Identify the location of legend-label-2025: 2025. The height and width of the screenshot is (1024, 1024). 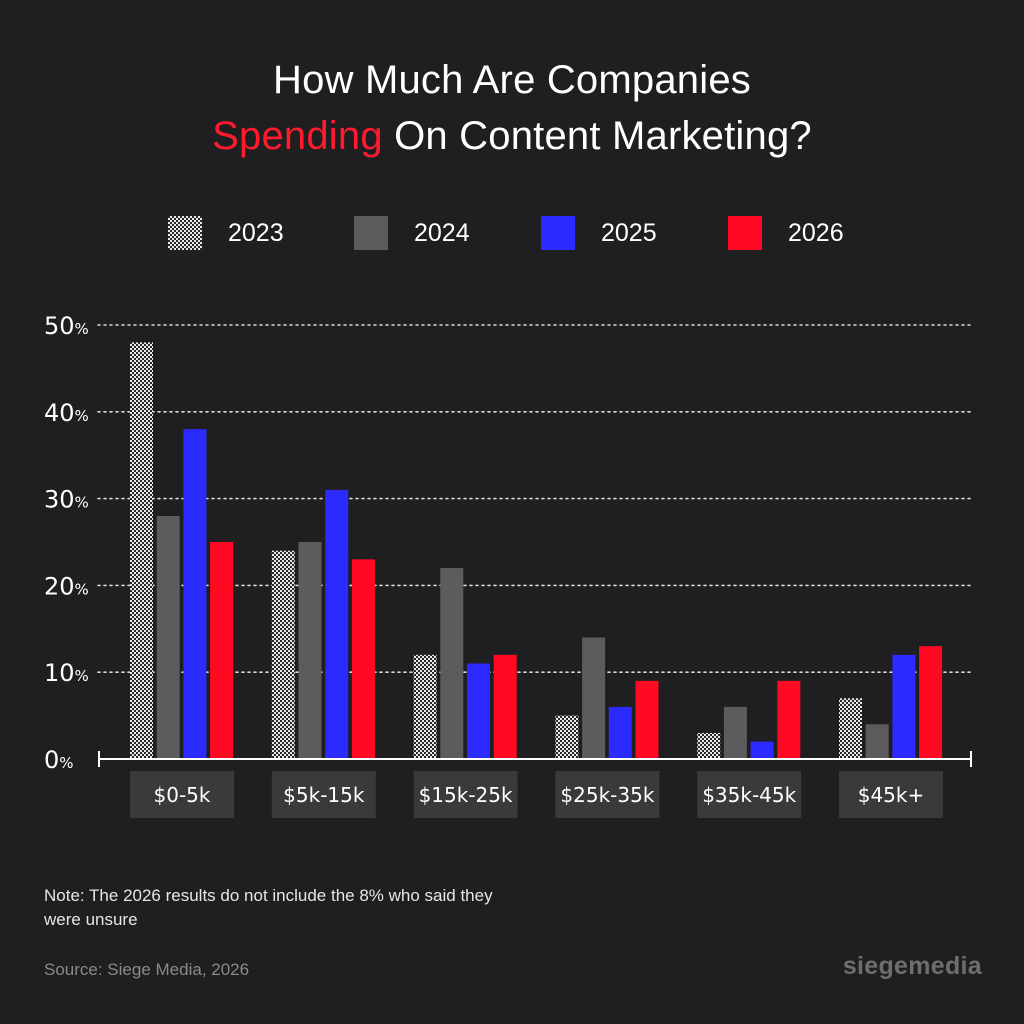
(629, 233).